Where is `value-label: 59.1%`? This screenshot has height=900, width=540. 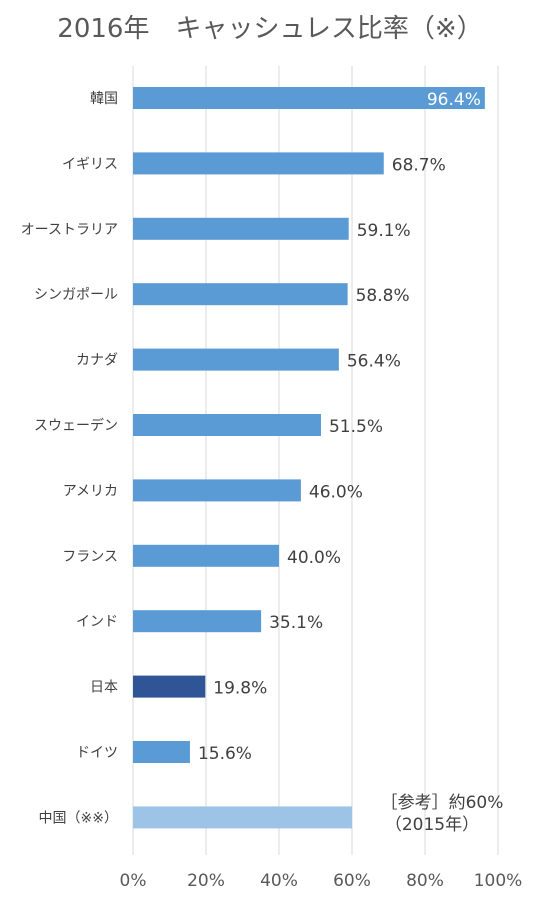 value-label: 59.1% is located at coordinates (384, 231).